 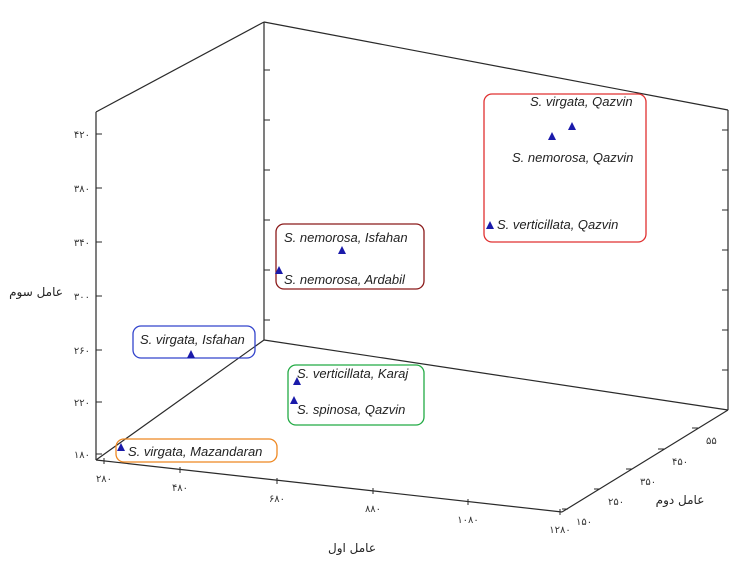 What do you see at coordinates (557, 224) in the screenshot?
I see `data-point-label: S. verticillata, Qazvin` at bounding box center [557, 224].